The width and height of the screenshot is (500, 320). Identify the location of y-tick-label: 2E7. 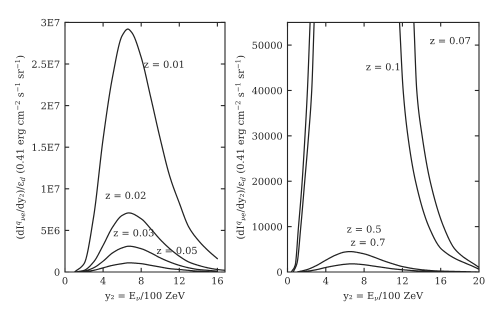
(50, 106).